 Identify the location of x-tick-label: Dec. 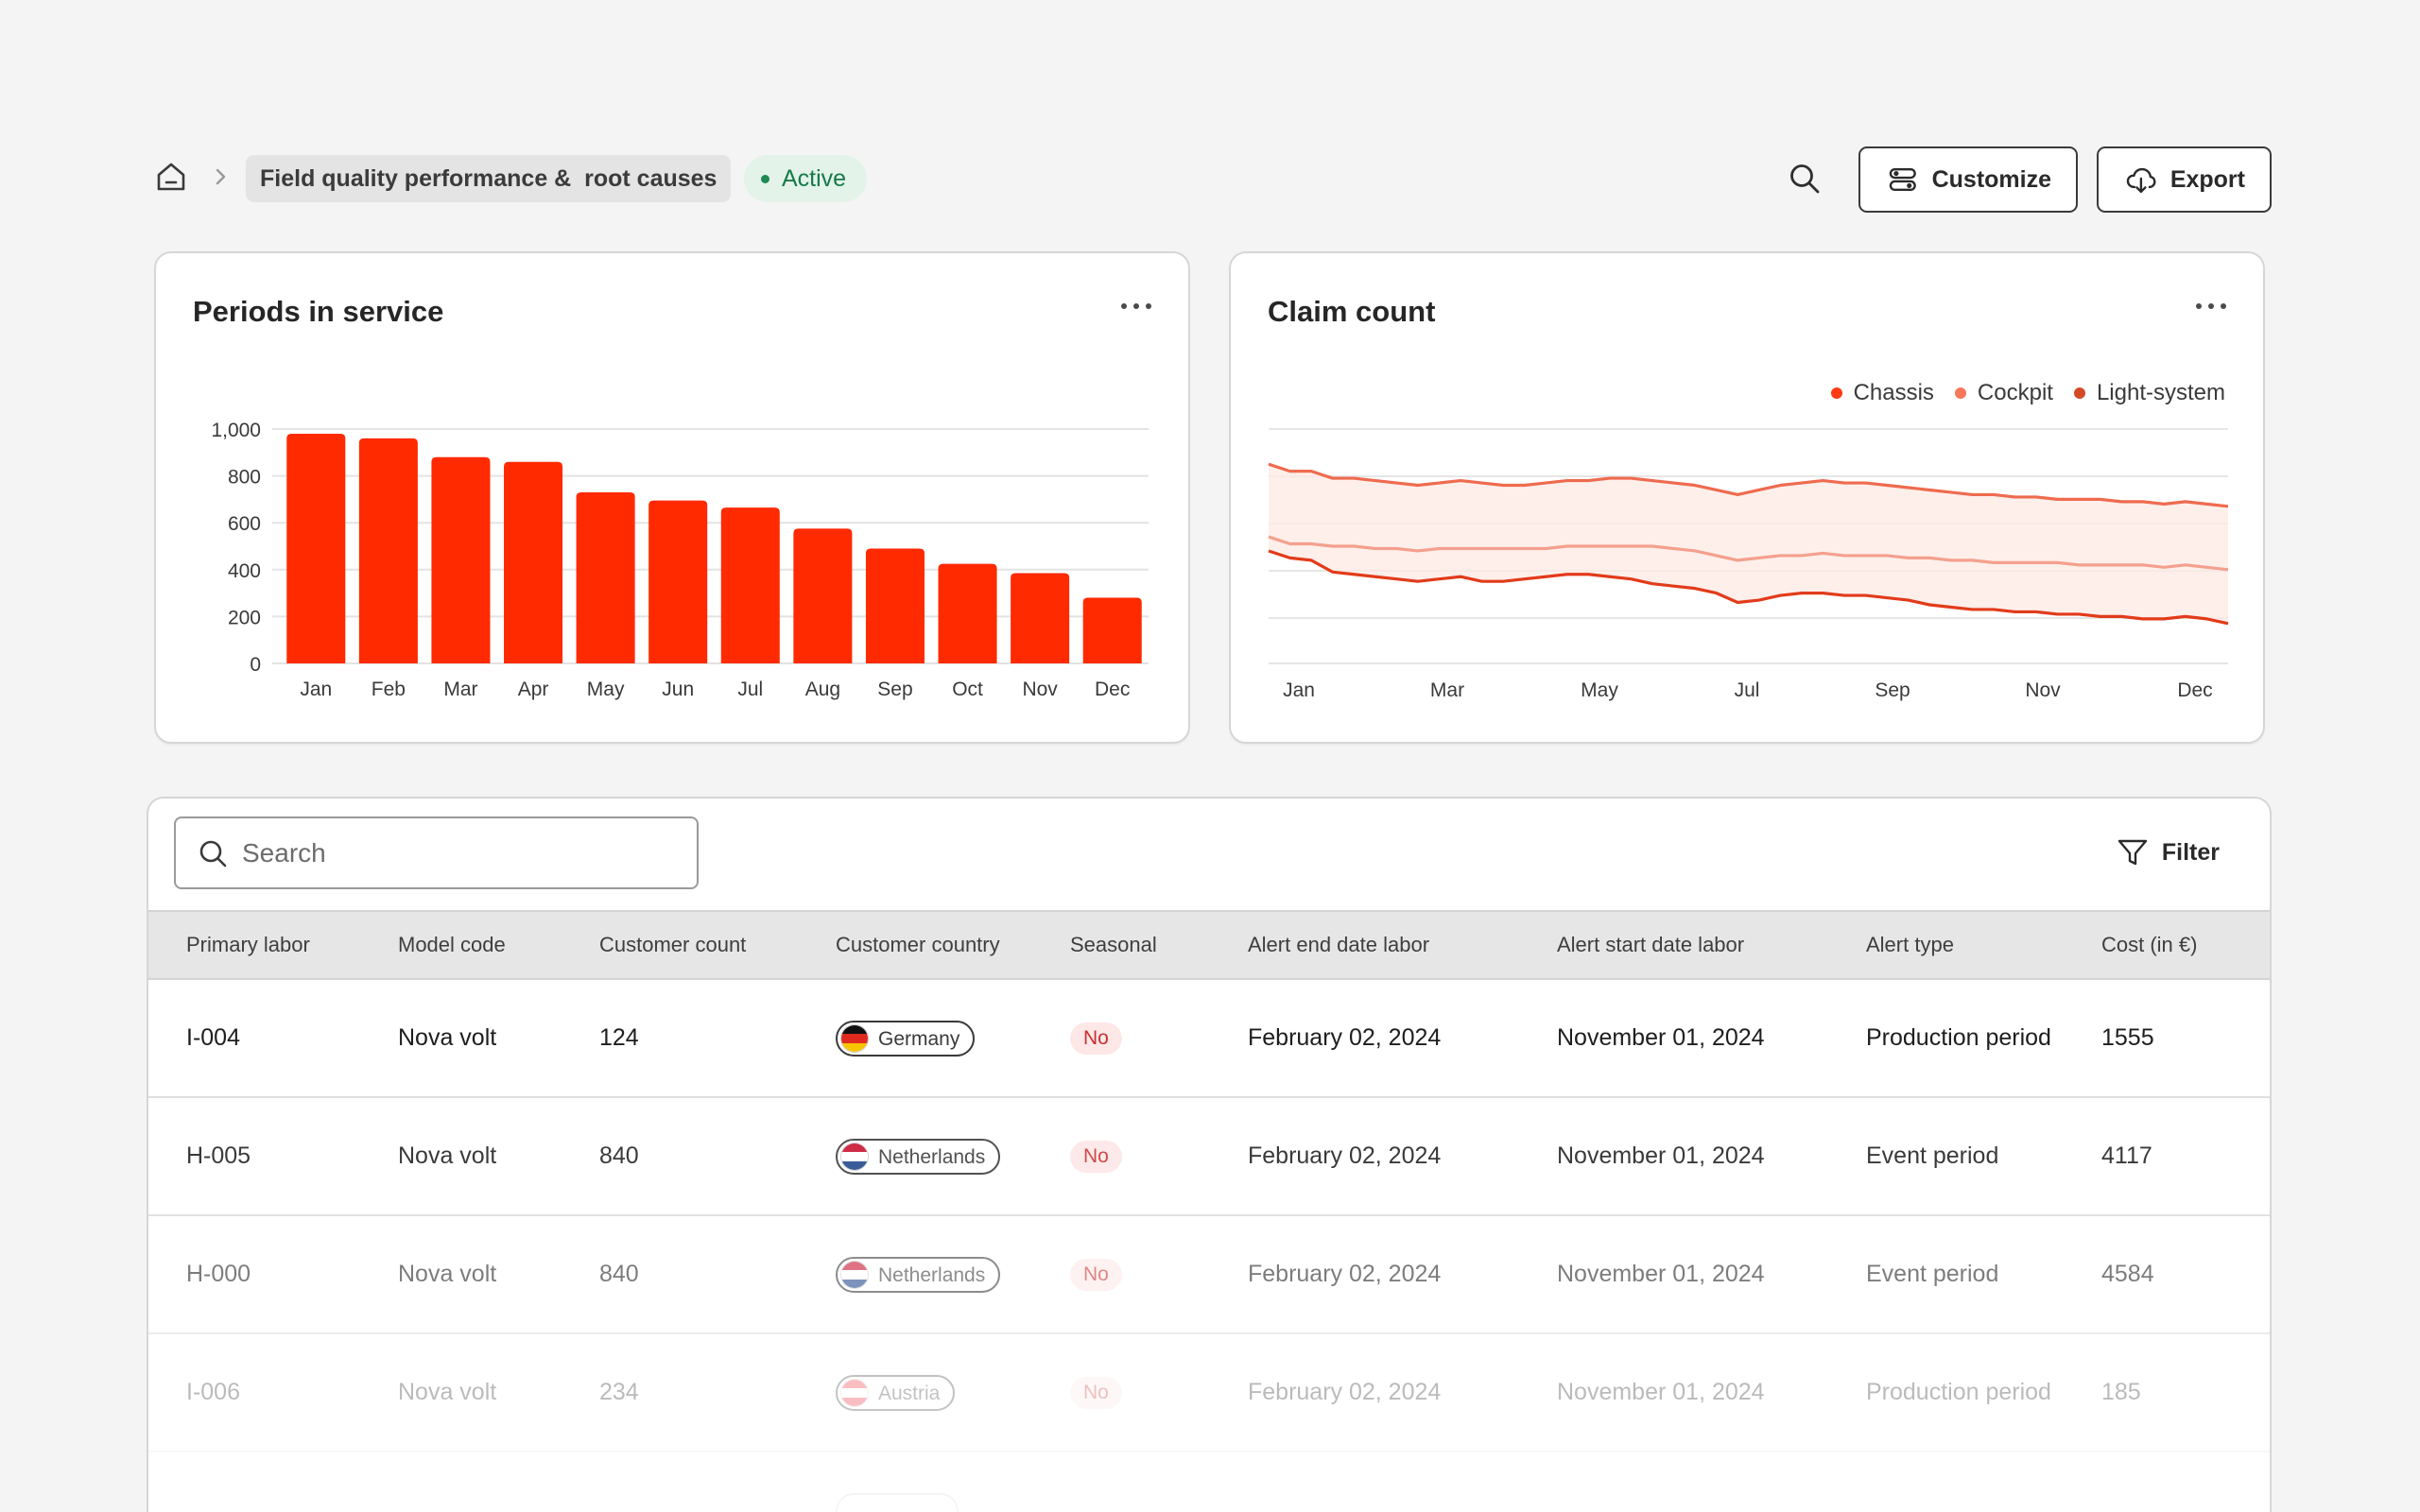
(1112, 689).